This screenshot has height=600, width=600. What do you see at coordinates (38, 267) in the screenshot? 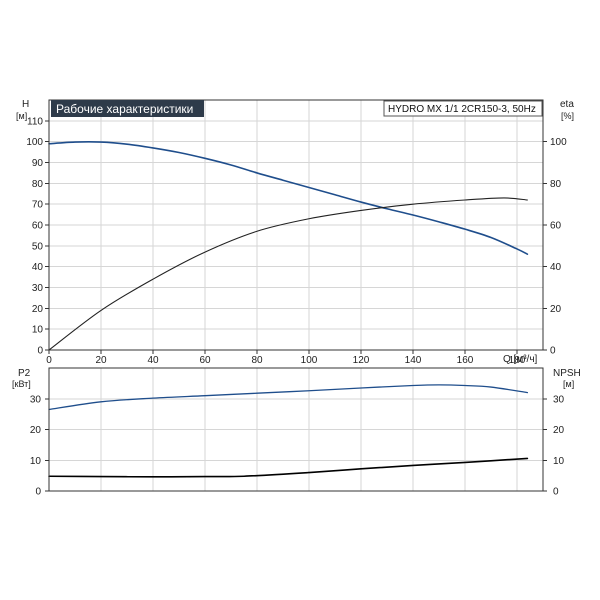
I see `y-left-tick-label: 40` at bounding box center [38, 267].